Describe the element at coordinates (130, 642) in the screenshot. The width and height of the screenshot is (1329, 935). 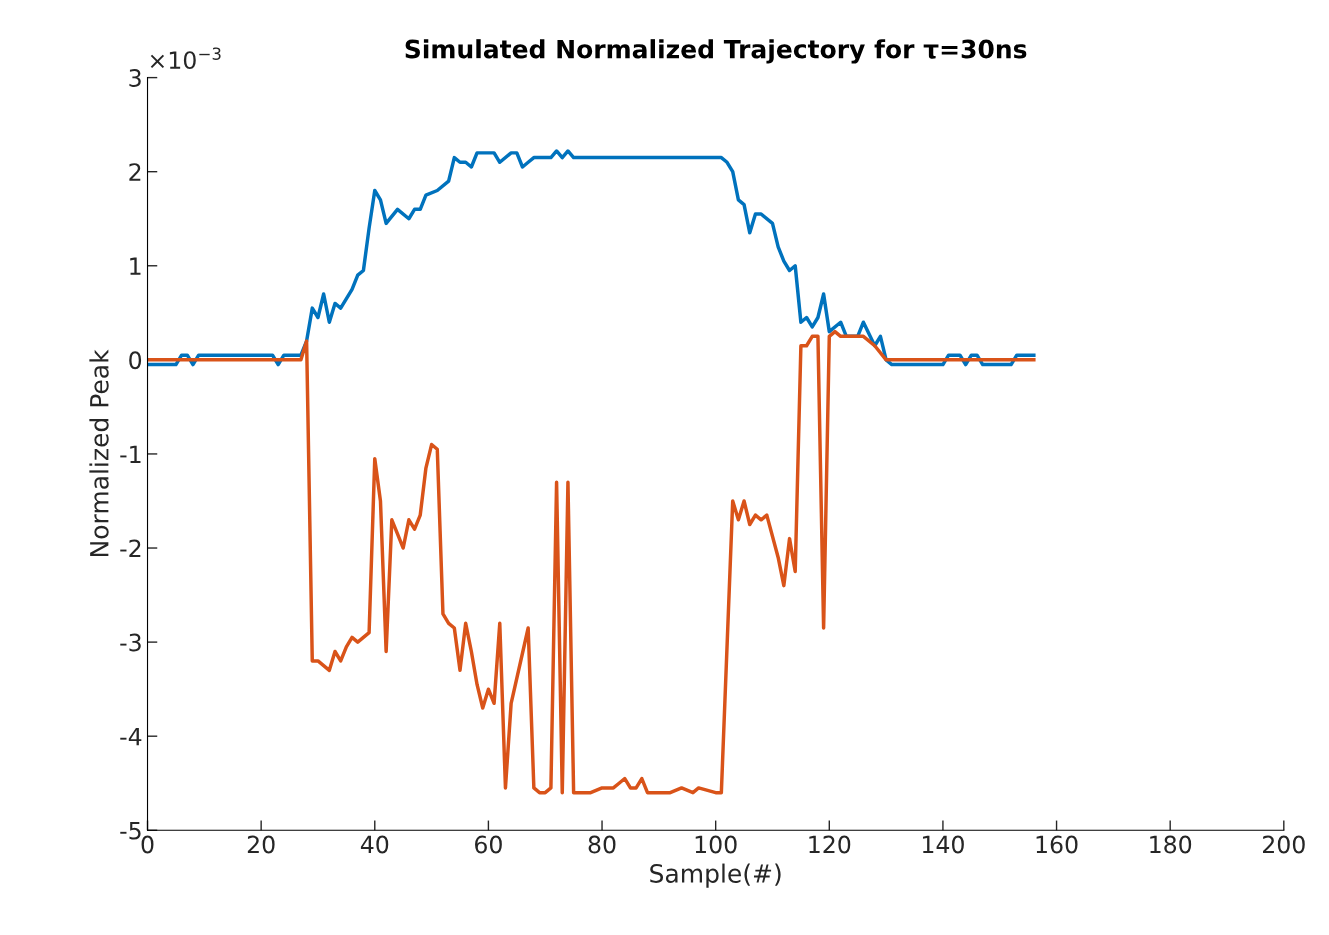
I see `y-tick-label: -3` at that location.